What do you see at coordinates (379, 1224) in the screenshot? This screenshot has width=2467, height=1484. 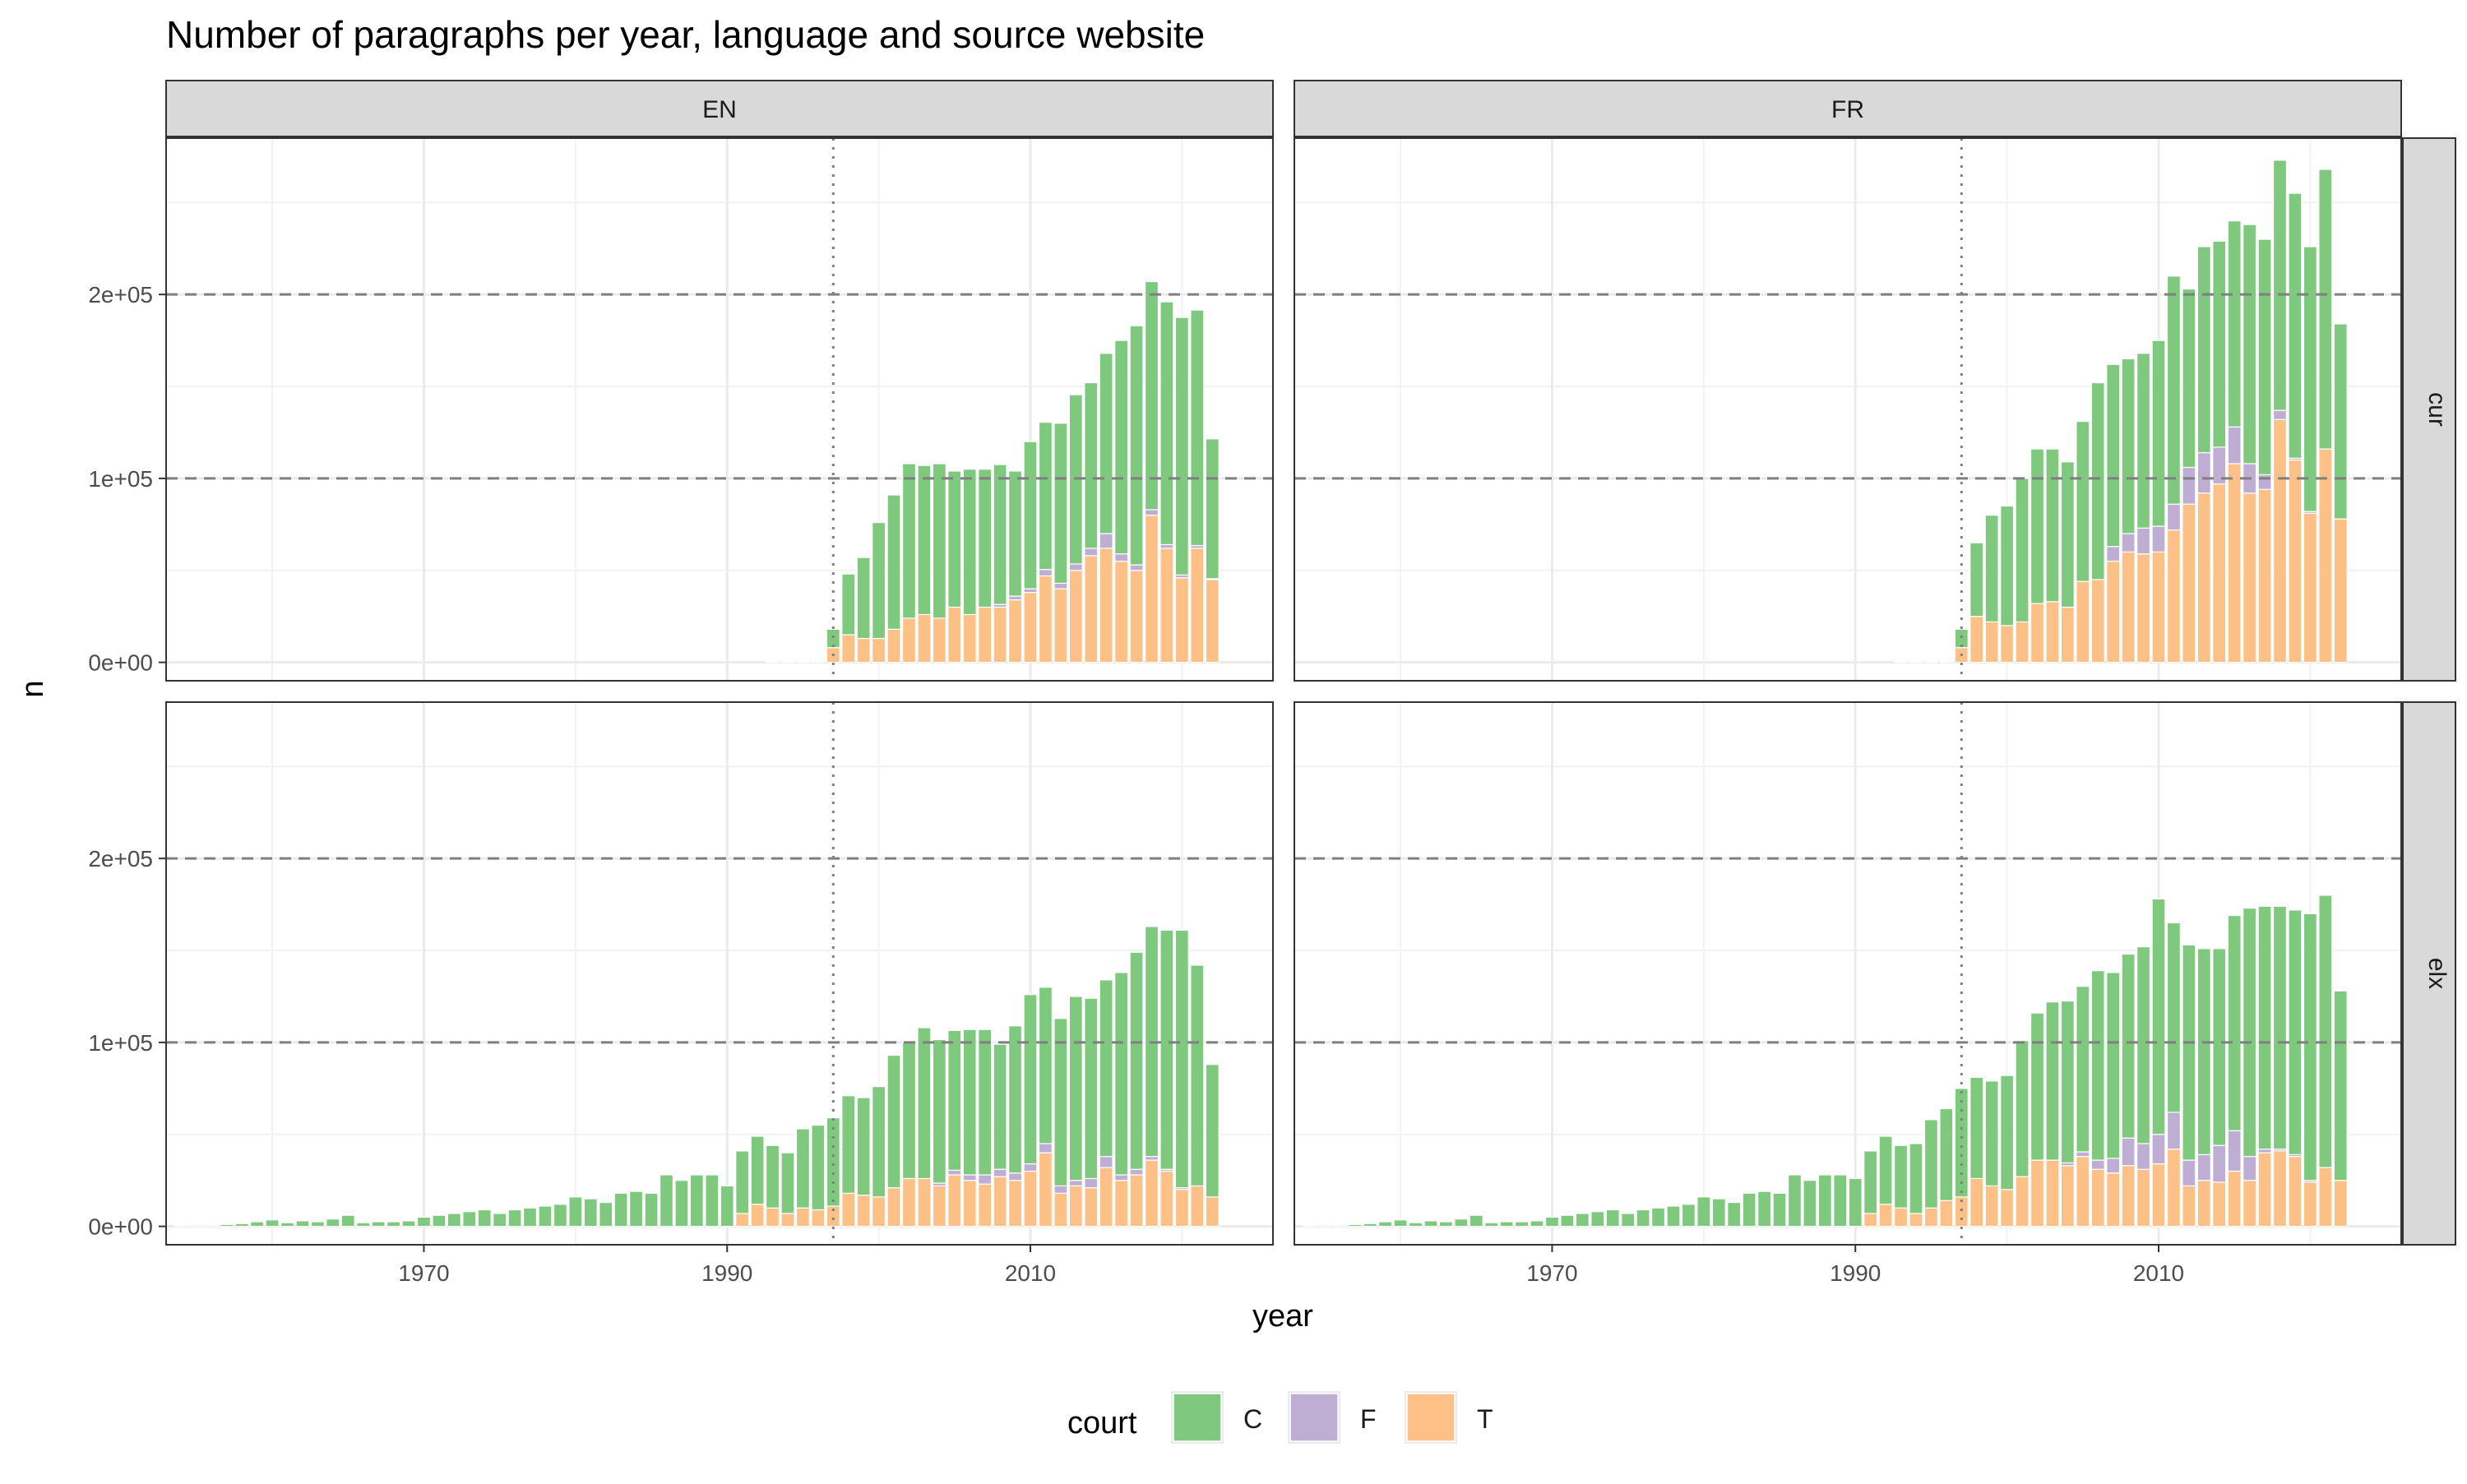 I see `bar-C-1967-en-elx` at bounding box center [379, 1224].